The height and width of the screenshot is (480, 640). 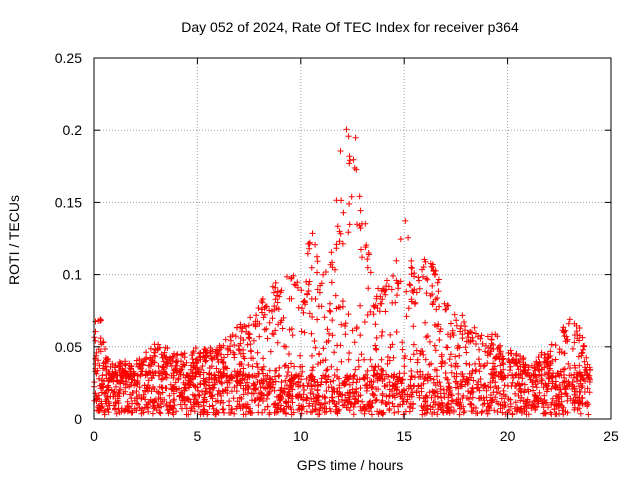 I want to click on x-tick-label: 0, so click(x=94, y=436).